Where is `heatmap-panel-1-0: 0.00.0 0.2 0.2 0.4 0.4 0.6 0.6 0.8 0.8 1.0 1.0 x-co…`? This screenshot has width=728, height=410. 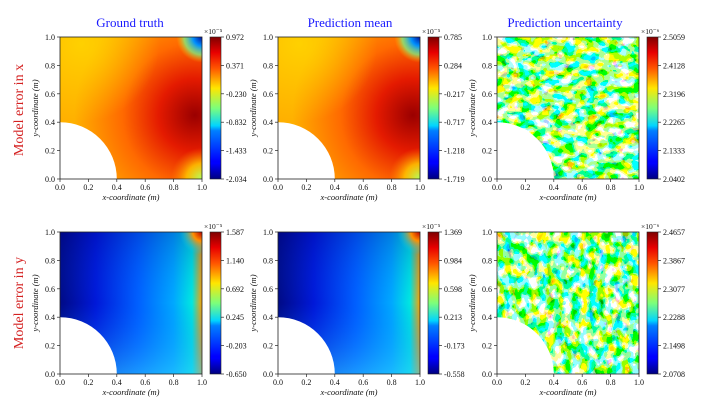 heatmap-panel-1-0: 0.00.0 0.2 0.2 0.4 0.4 0.6 0.6 0.8 0.8 1.0 1.0 x-co… is located at coordinates (138, 309).